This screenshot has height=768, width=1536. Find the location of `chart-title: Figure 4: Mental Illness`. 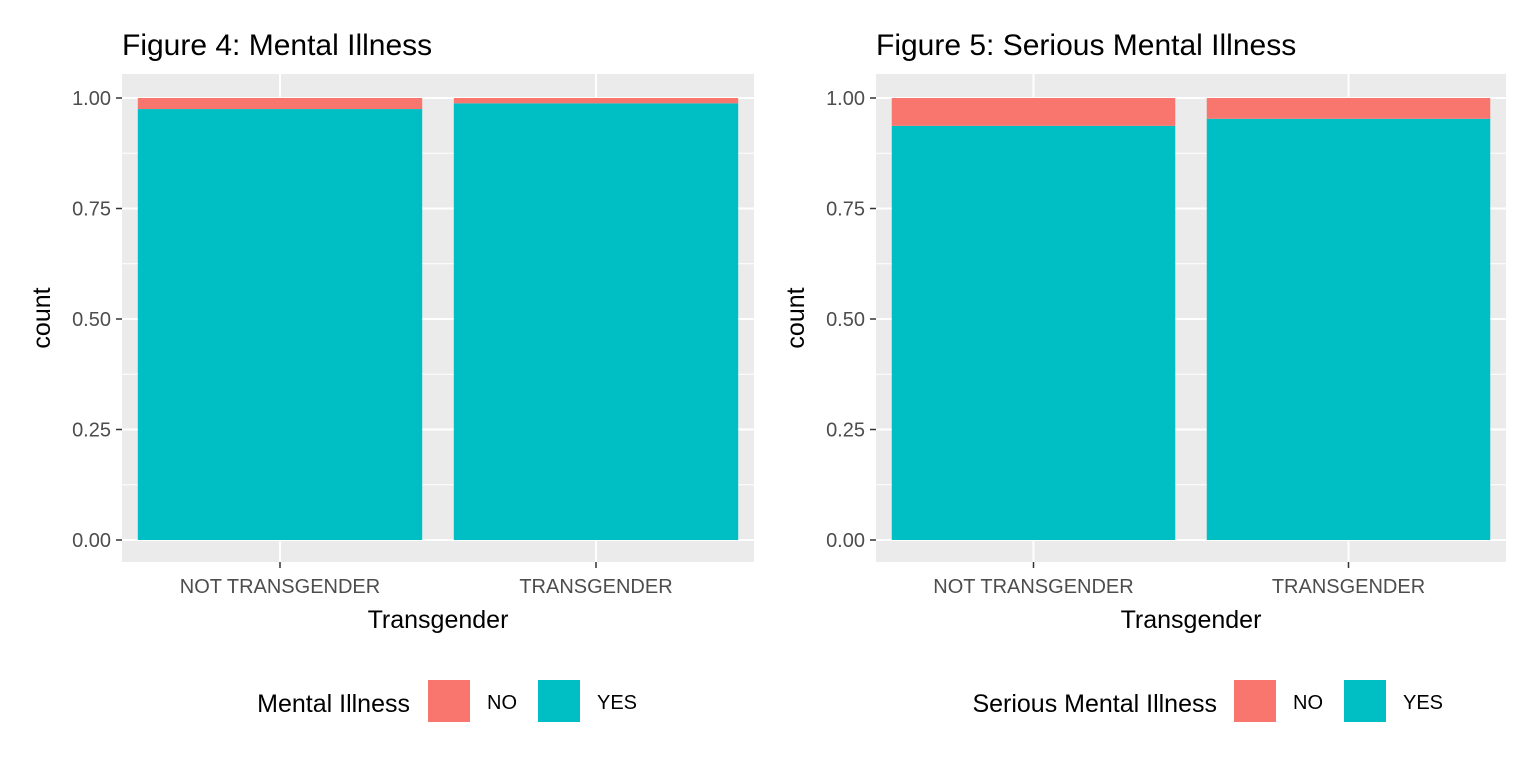

chart-title: Figure 4: Mental Illness is located at coordinates (277, 45).